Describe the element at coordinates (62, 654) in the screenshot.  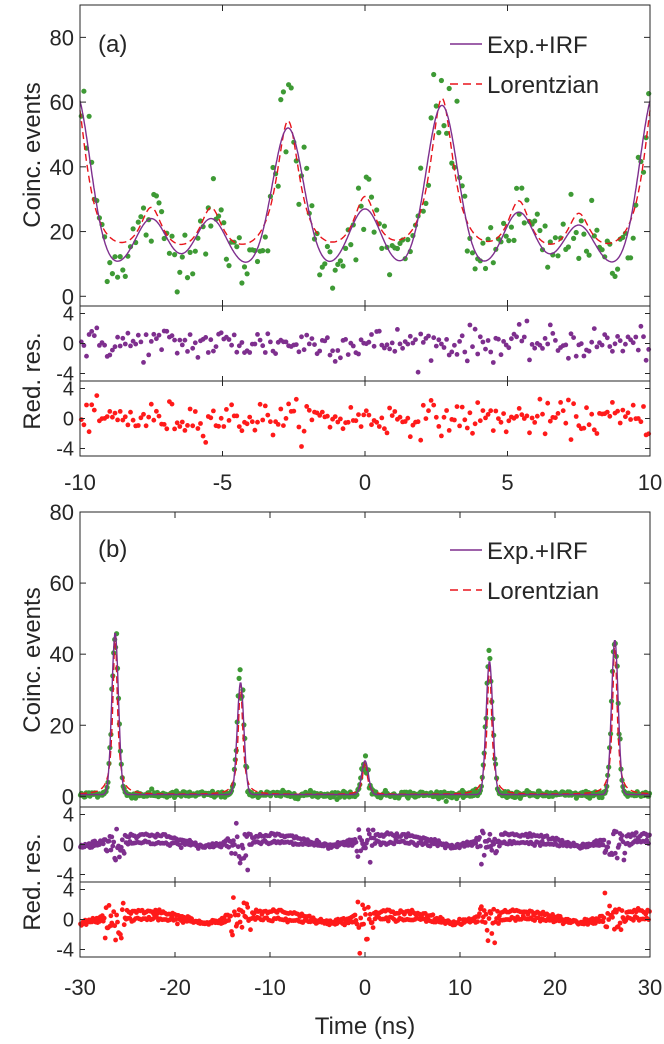
I see `panel-b-y-tick-label: 40` at that location.